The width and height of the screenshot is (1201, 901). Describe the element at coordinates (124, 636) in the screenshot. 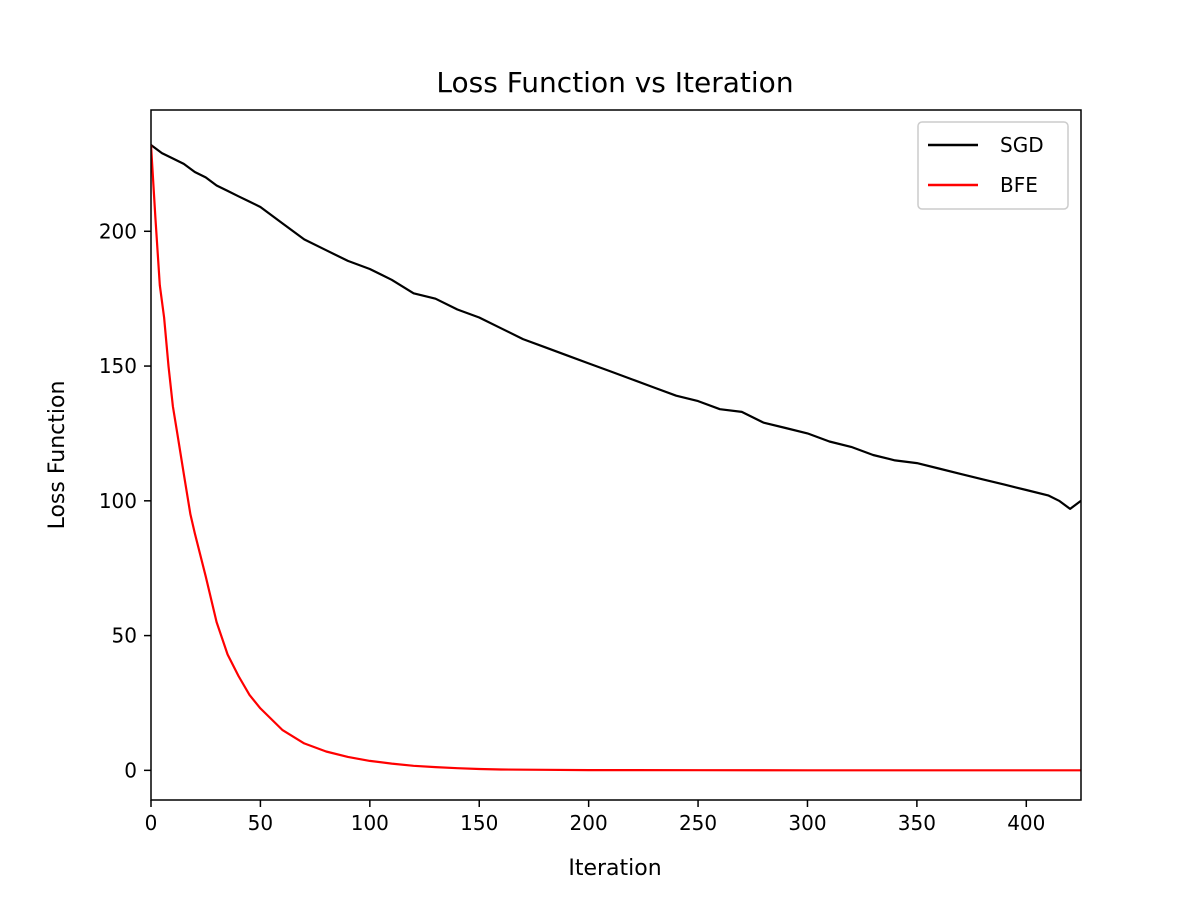

I see `y-tick-label: 50` at that location.